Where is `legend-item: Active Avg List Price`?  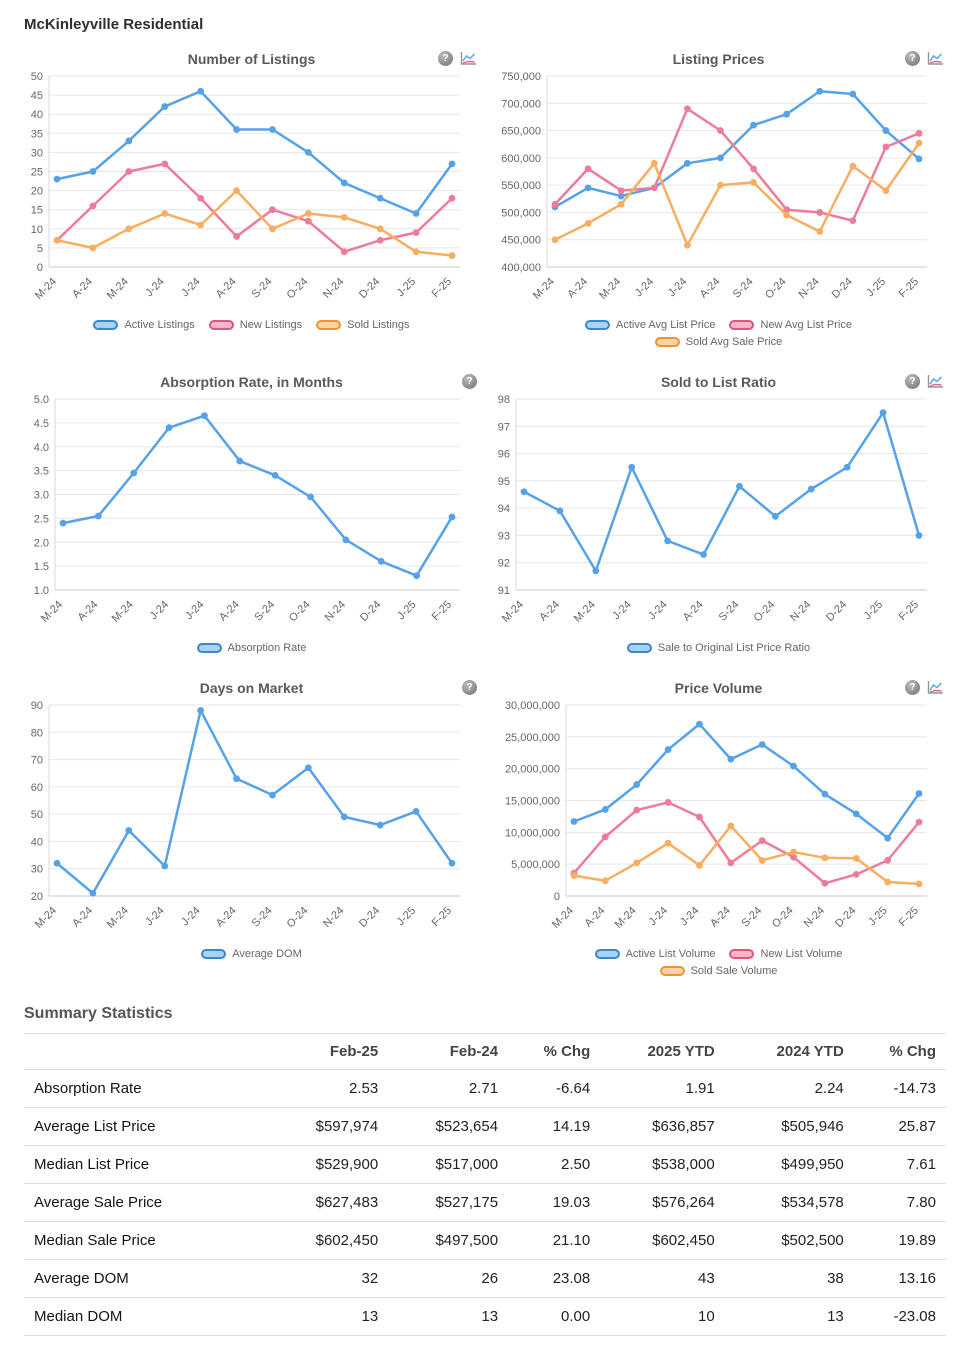
legend-item: Active Avg List Price is located at coordinates (650, 325).